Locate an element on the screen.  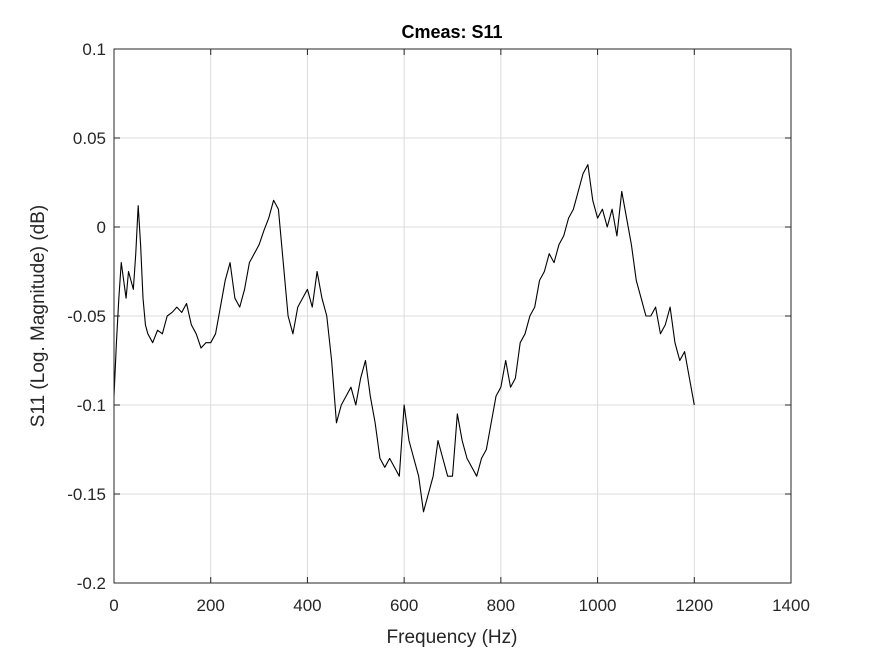
x-tick-label: 0 is located at coordinates (113, 605).